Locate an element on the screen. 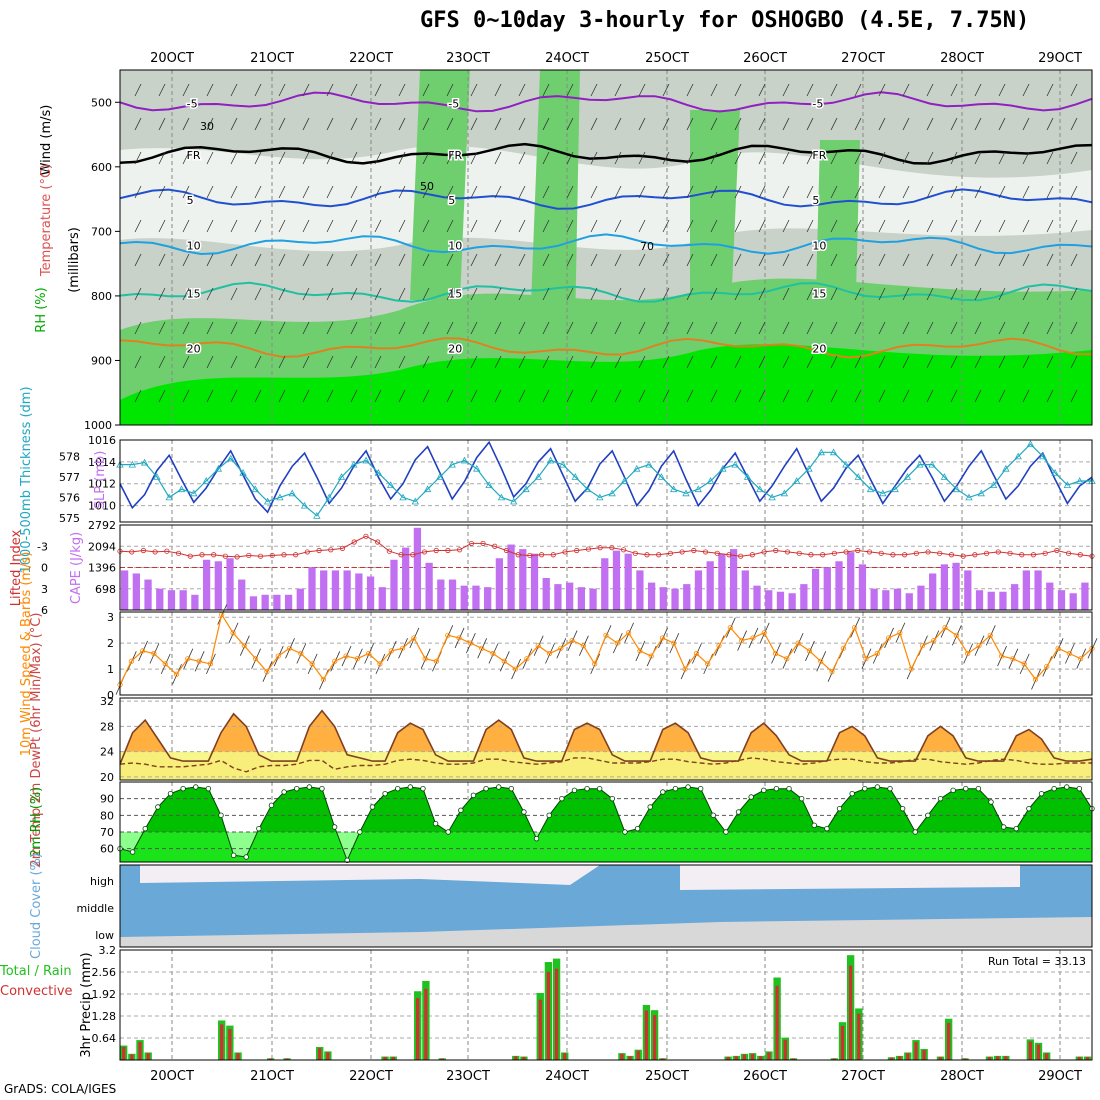 The width and height of the screenshot is (1100, 1100). rh-tick-label: 80 is located at coordinates (107, 815).